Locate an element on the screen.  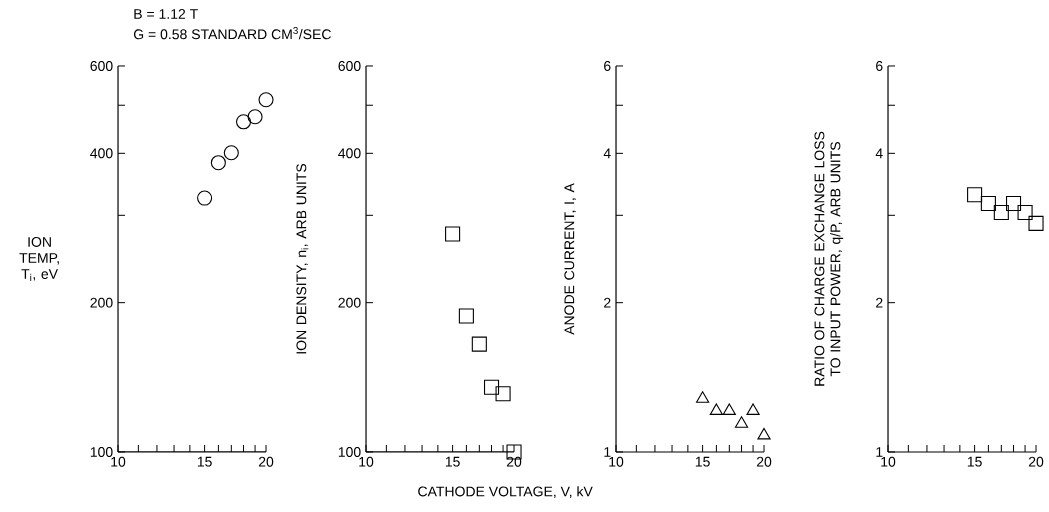
text: B = 1.12 T is located at coordinates (166, 13).